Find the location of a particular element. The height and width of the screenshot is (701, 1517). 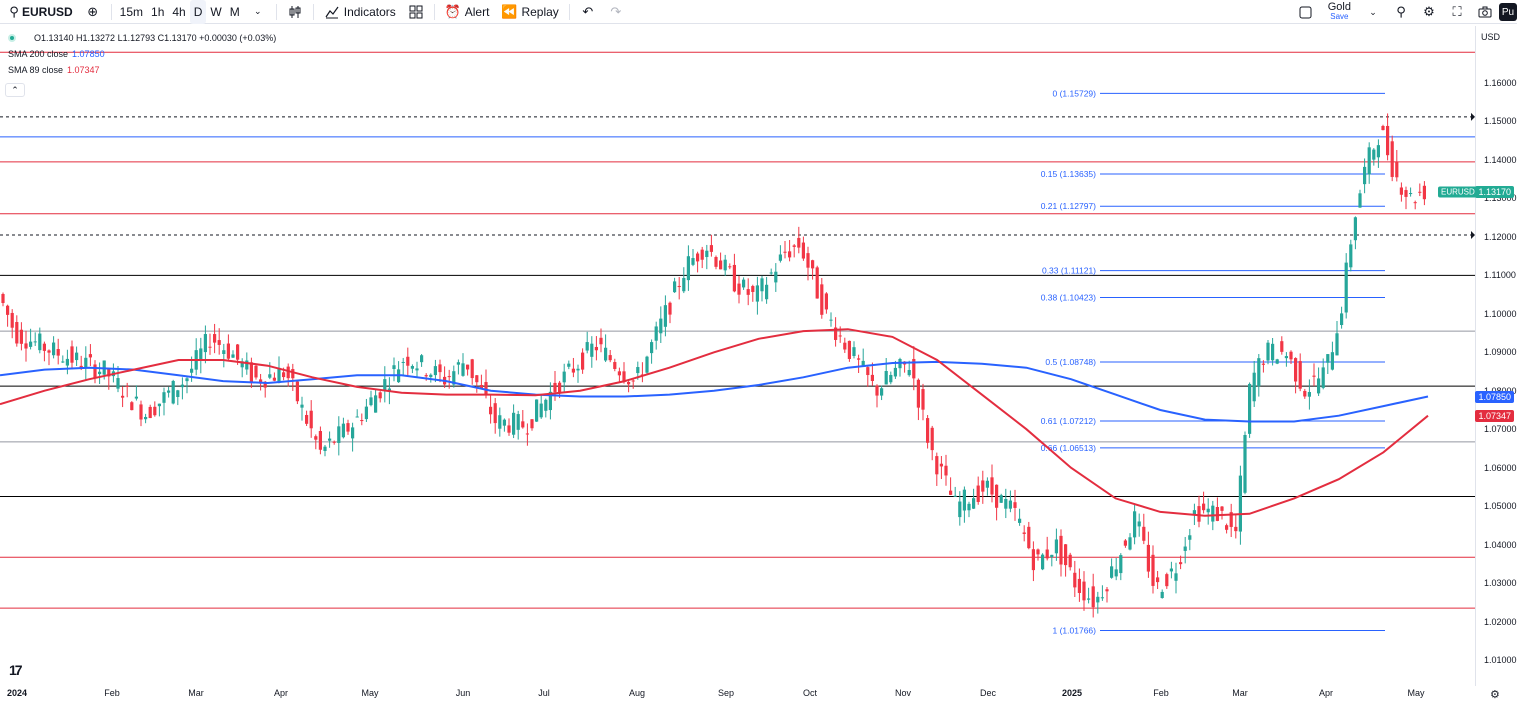

sma89-row: SMA 89 close 1.07347 is located at coordinates (142, 70).